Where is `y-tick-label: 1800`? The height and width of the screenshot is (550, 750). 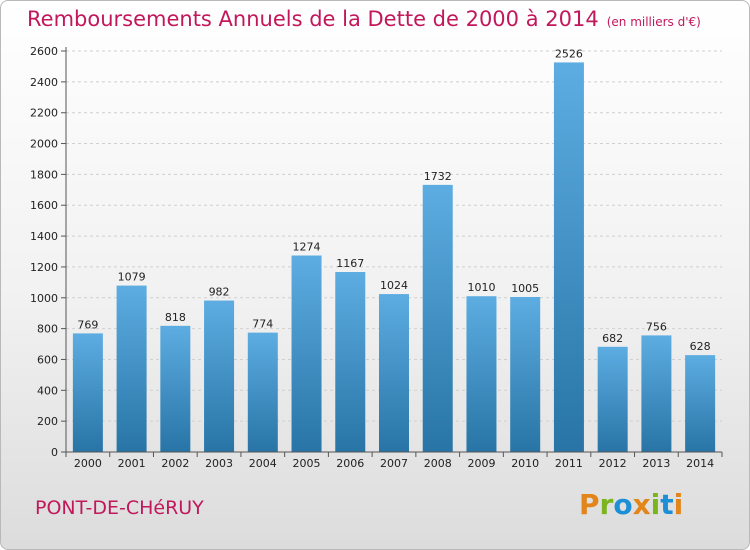
y-tick-label: 1800 is located at coordinates (44, 174).